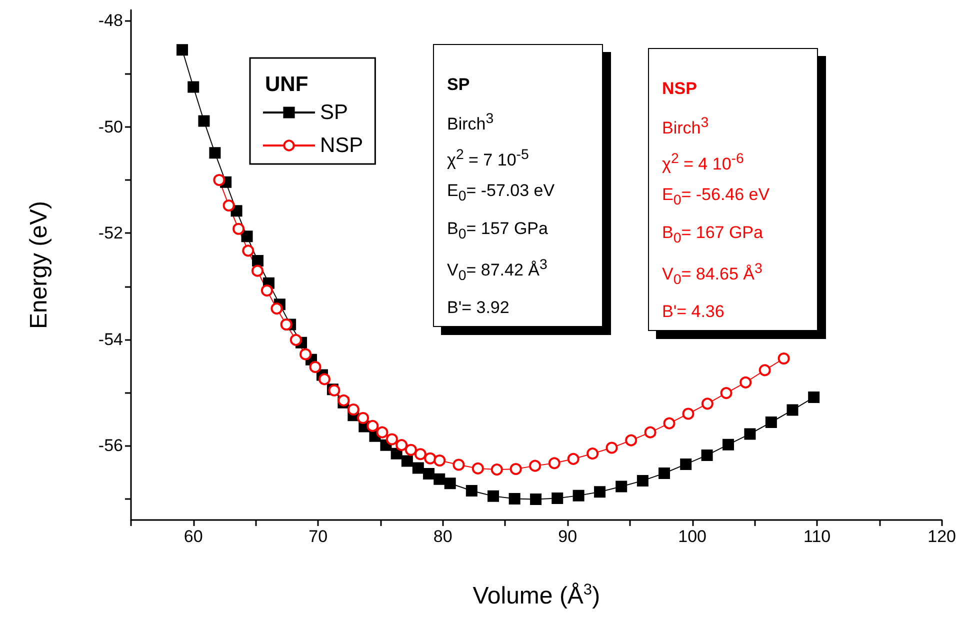 The height and width of the screenshot is (621, 967). Describe the element at coordinates (334, 112) in the screenshot. I see `legend-label: SP` at that location.